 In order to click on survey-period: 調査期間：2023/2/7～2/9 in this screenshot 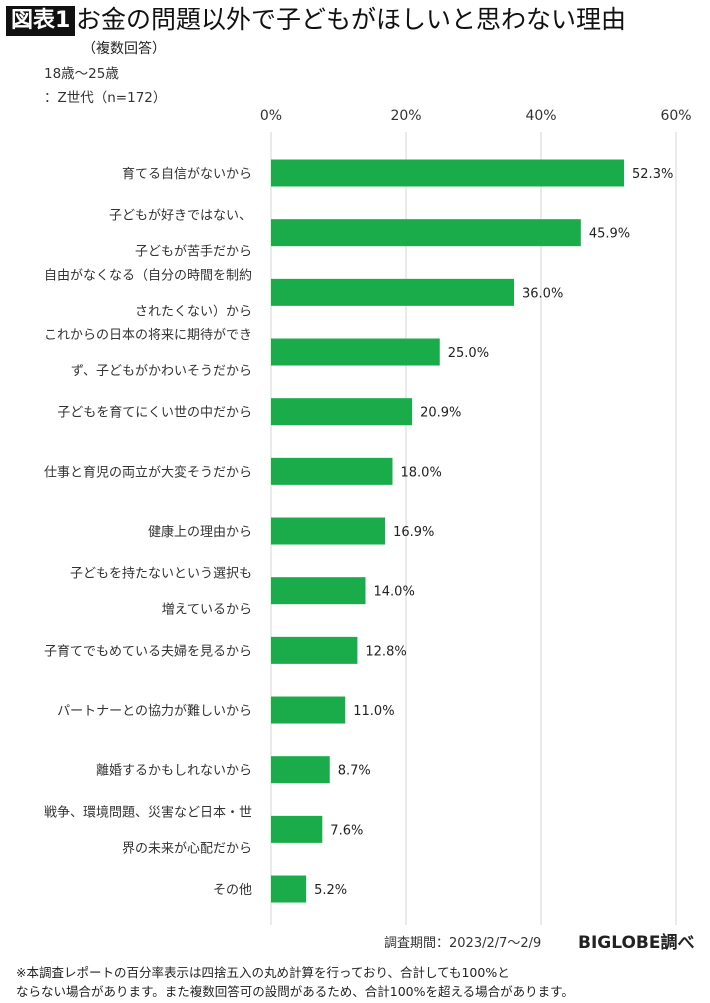, I will do `click(463, 943)`.